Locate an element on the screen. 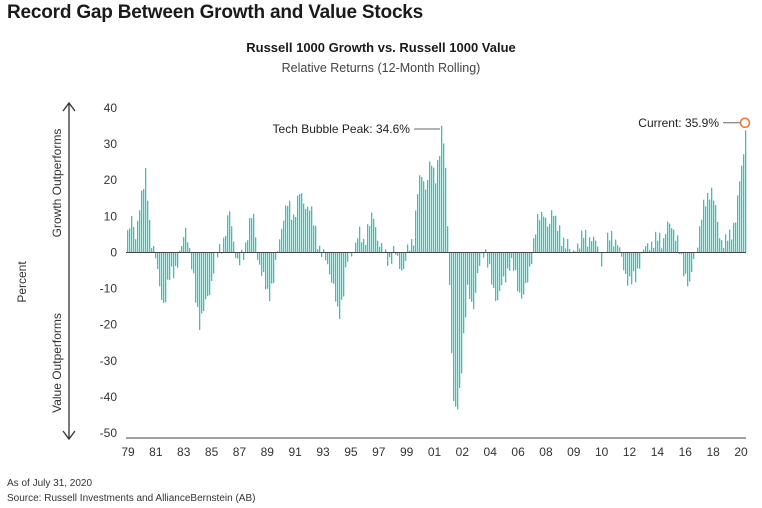 The height and width of the screenshot is (508, 762). tech-bubble-annotation: Tech Bubble Peak: 34.6% is located at coordinates (342, 129).